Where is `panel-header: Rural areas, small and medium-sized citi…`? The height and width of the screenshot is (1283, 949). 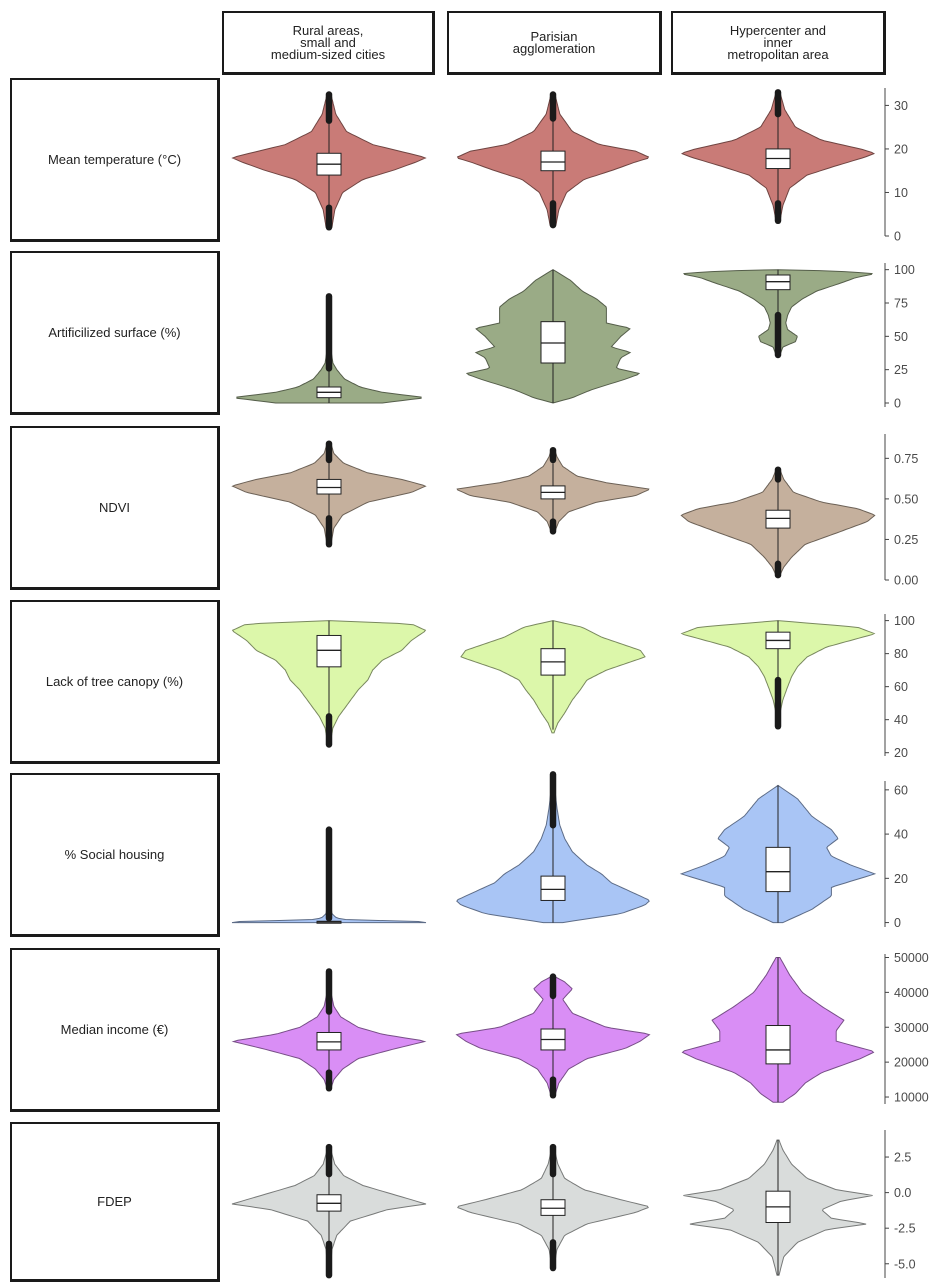
panel-header: Rural areas, small and medium-sized citi… is located at coordinates (328, 43).